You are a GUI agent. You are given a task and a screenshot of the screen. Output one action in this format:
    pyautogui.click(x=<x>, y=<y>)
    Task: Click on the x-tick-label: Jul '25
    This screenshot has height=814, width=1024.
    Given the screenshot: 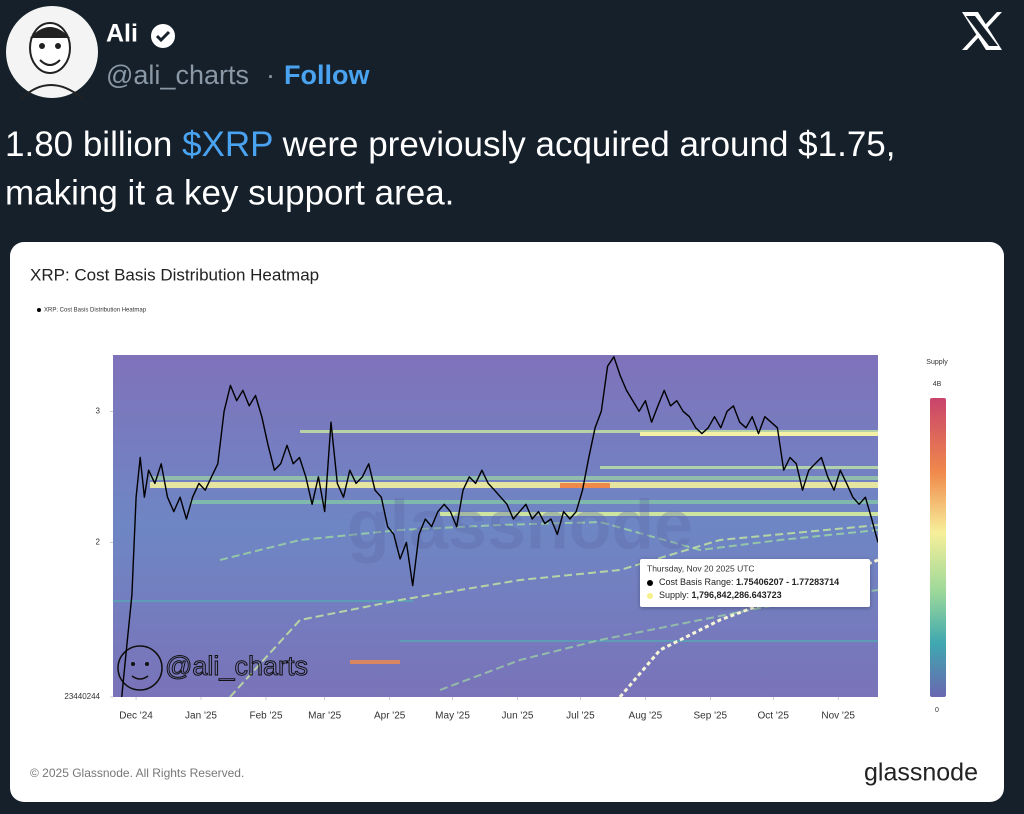 What is the action you would take?
    pyautogui.click(x=580, y=716)
    